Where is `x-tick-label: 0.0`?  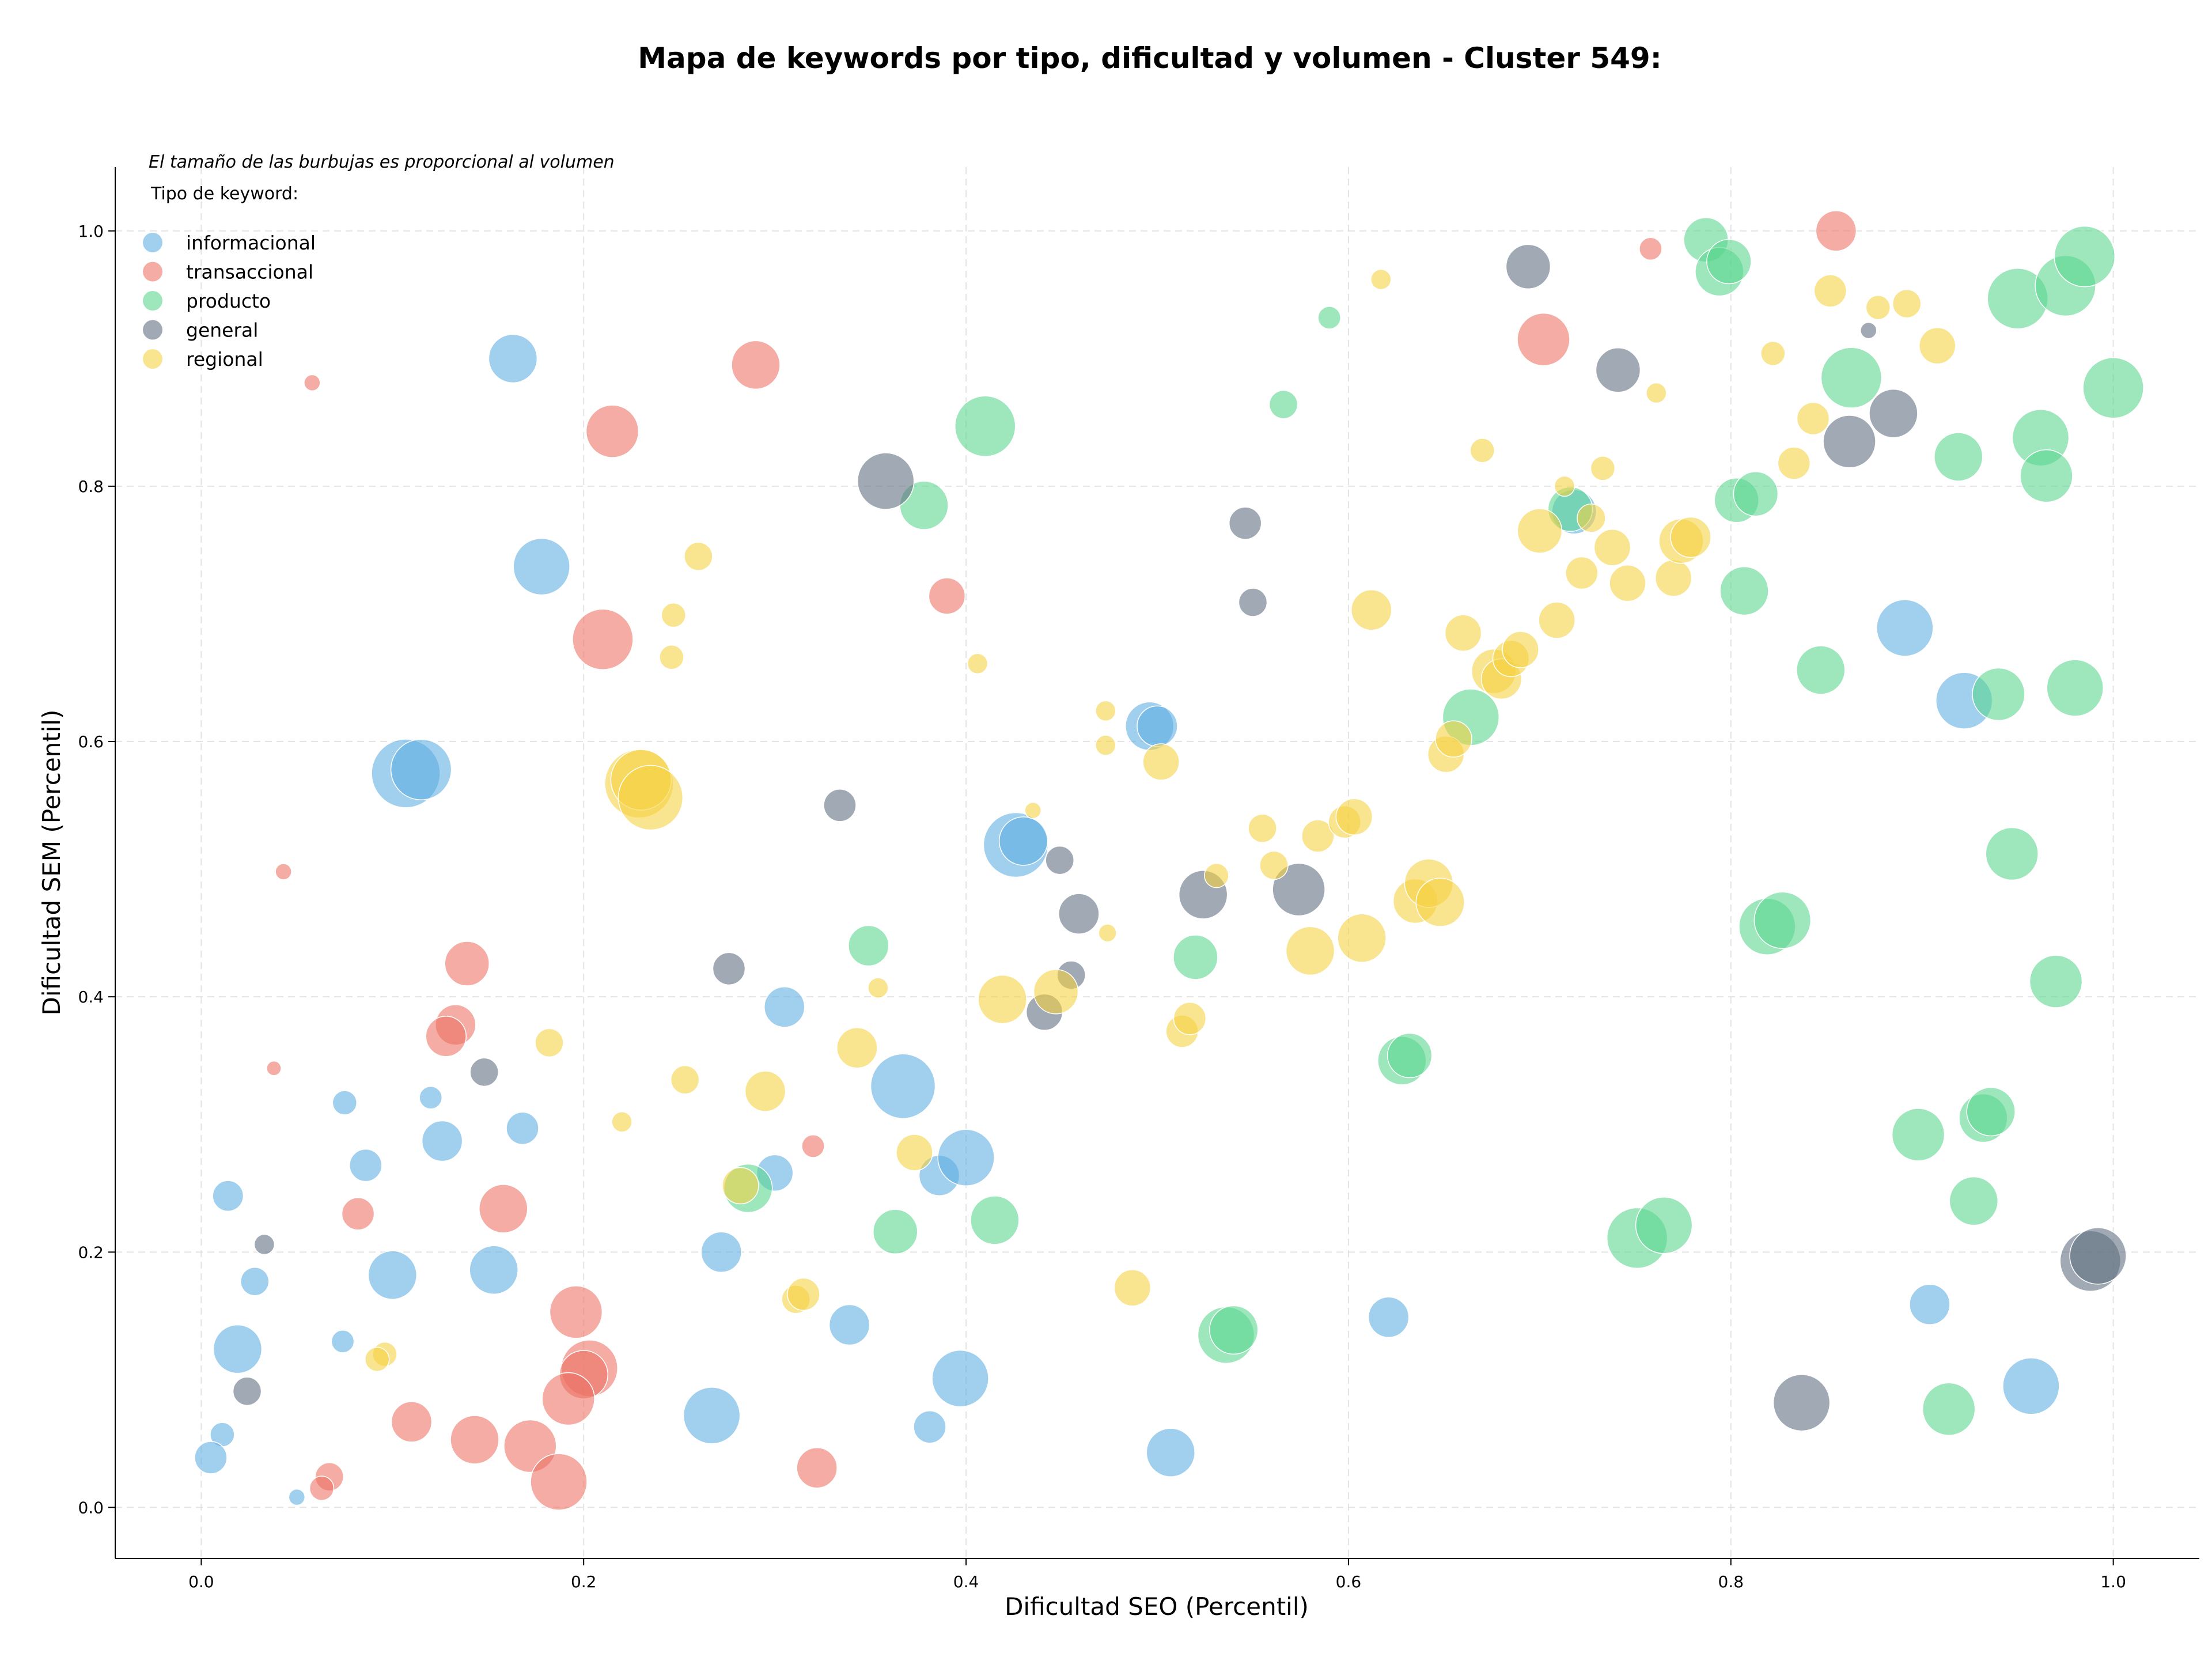
x-tick-label: 0.0 is located at coordinates (201, 1581).